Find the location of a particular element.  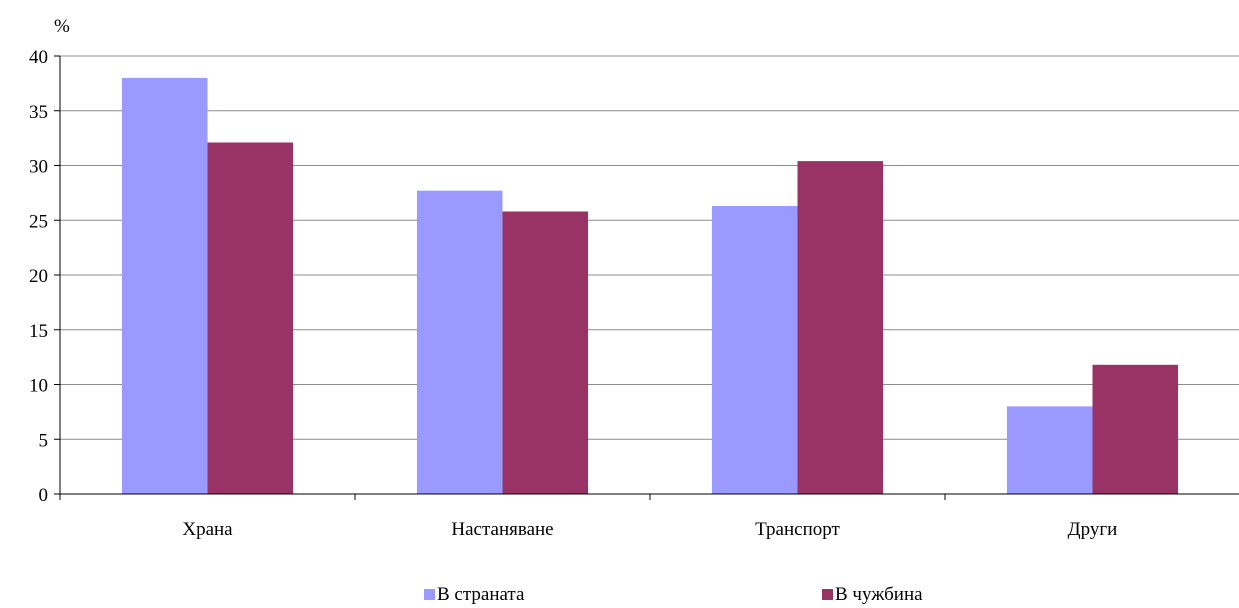

y-axis-ticks: 0 5 10 15 20 25 30 35 40 is located at coordinates (44, 276).